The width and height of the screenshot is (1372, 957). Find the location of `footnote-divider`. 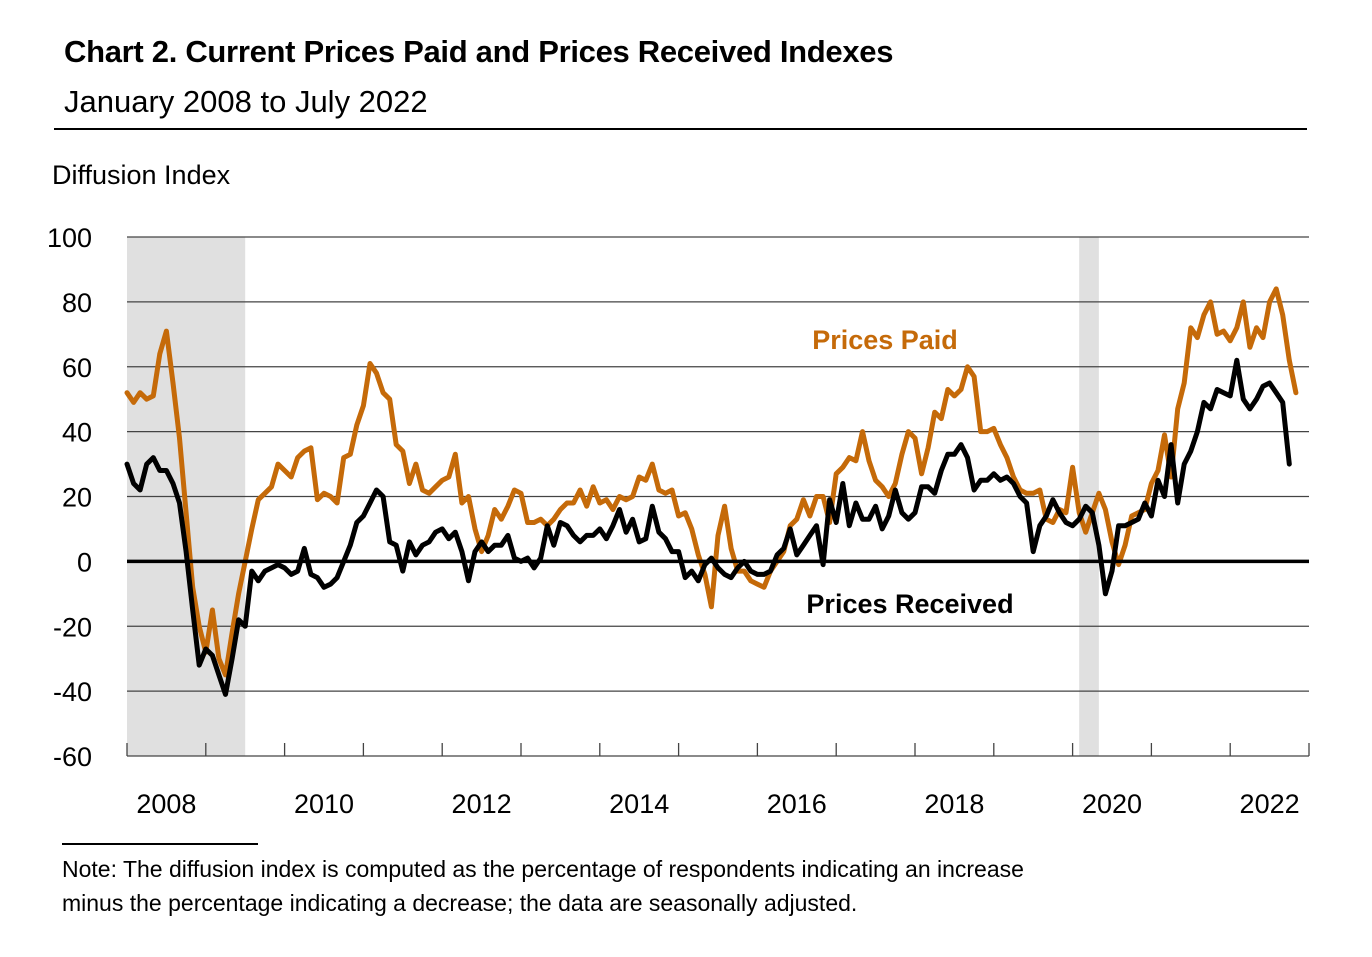

footnote-divider is located at coordinates (160, 844).